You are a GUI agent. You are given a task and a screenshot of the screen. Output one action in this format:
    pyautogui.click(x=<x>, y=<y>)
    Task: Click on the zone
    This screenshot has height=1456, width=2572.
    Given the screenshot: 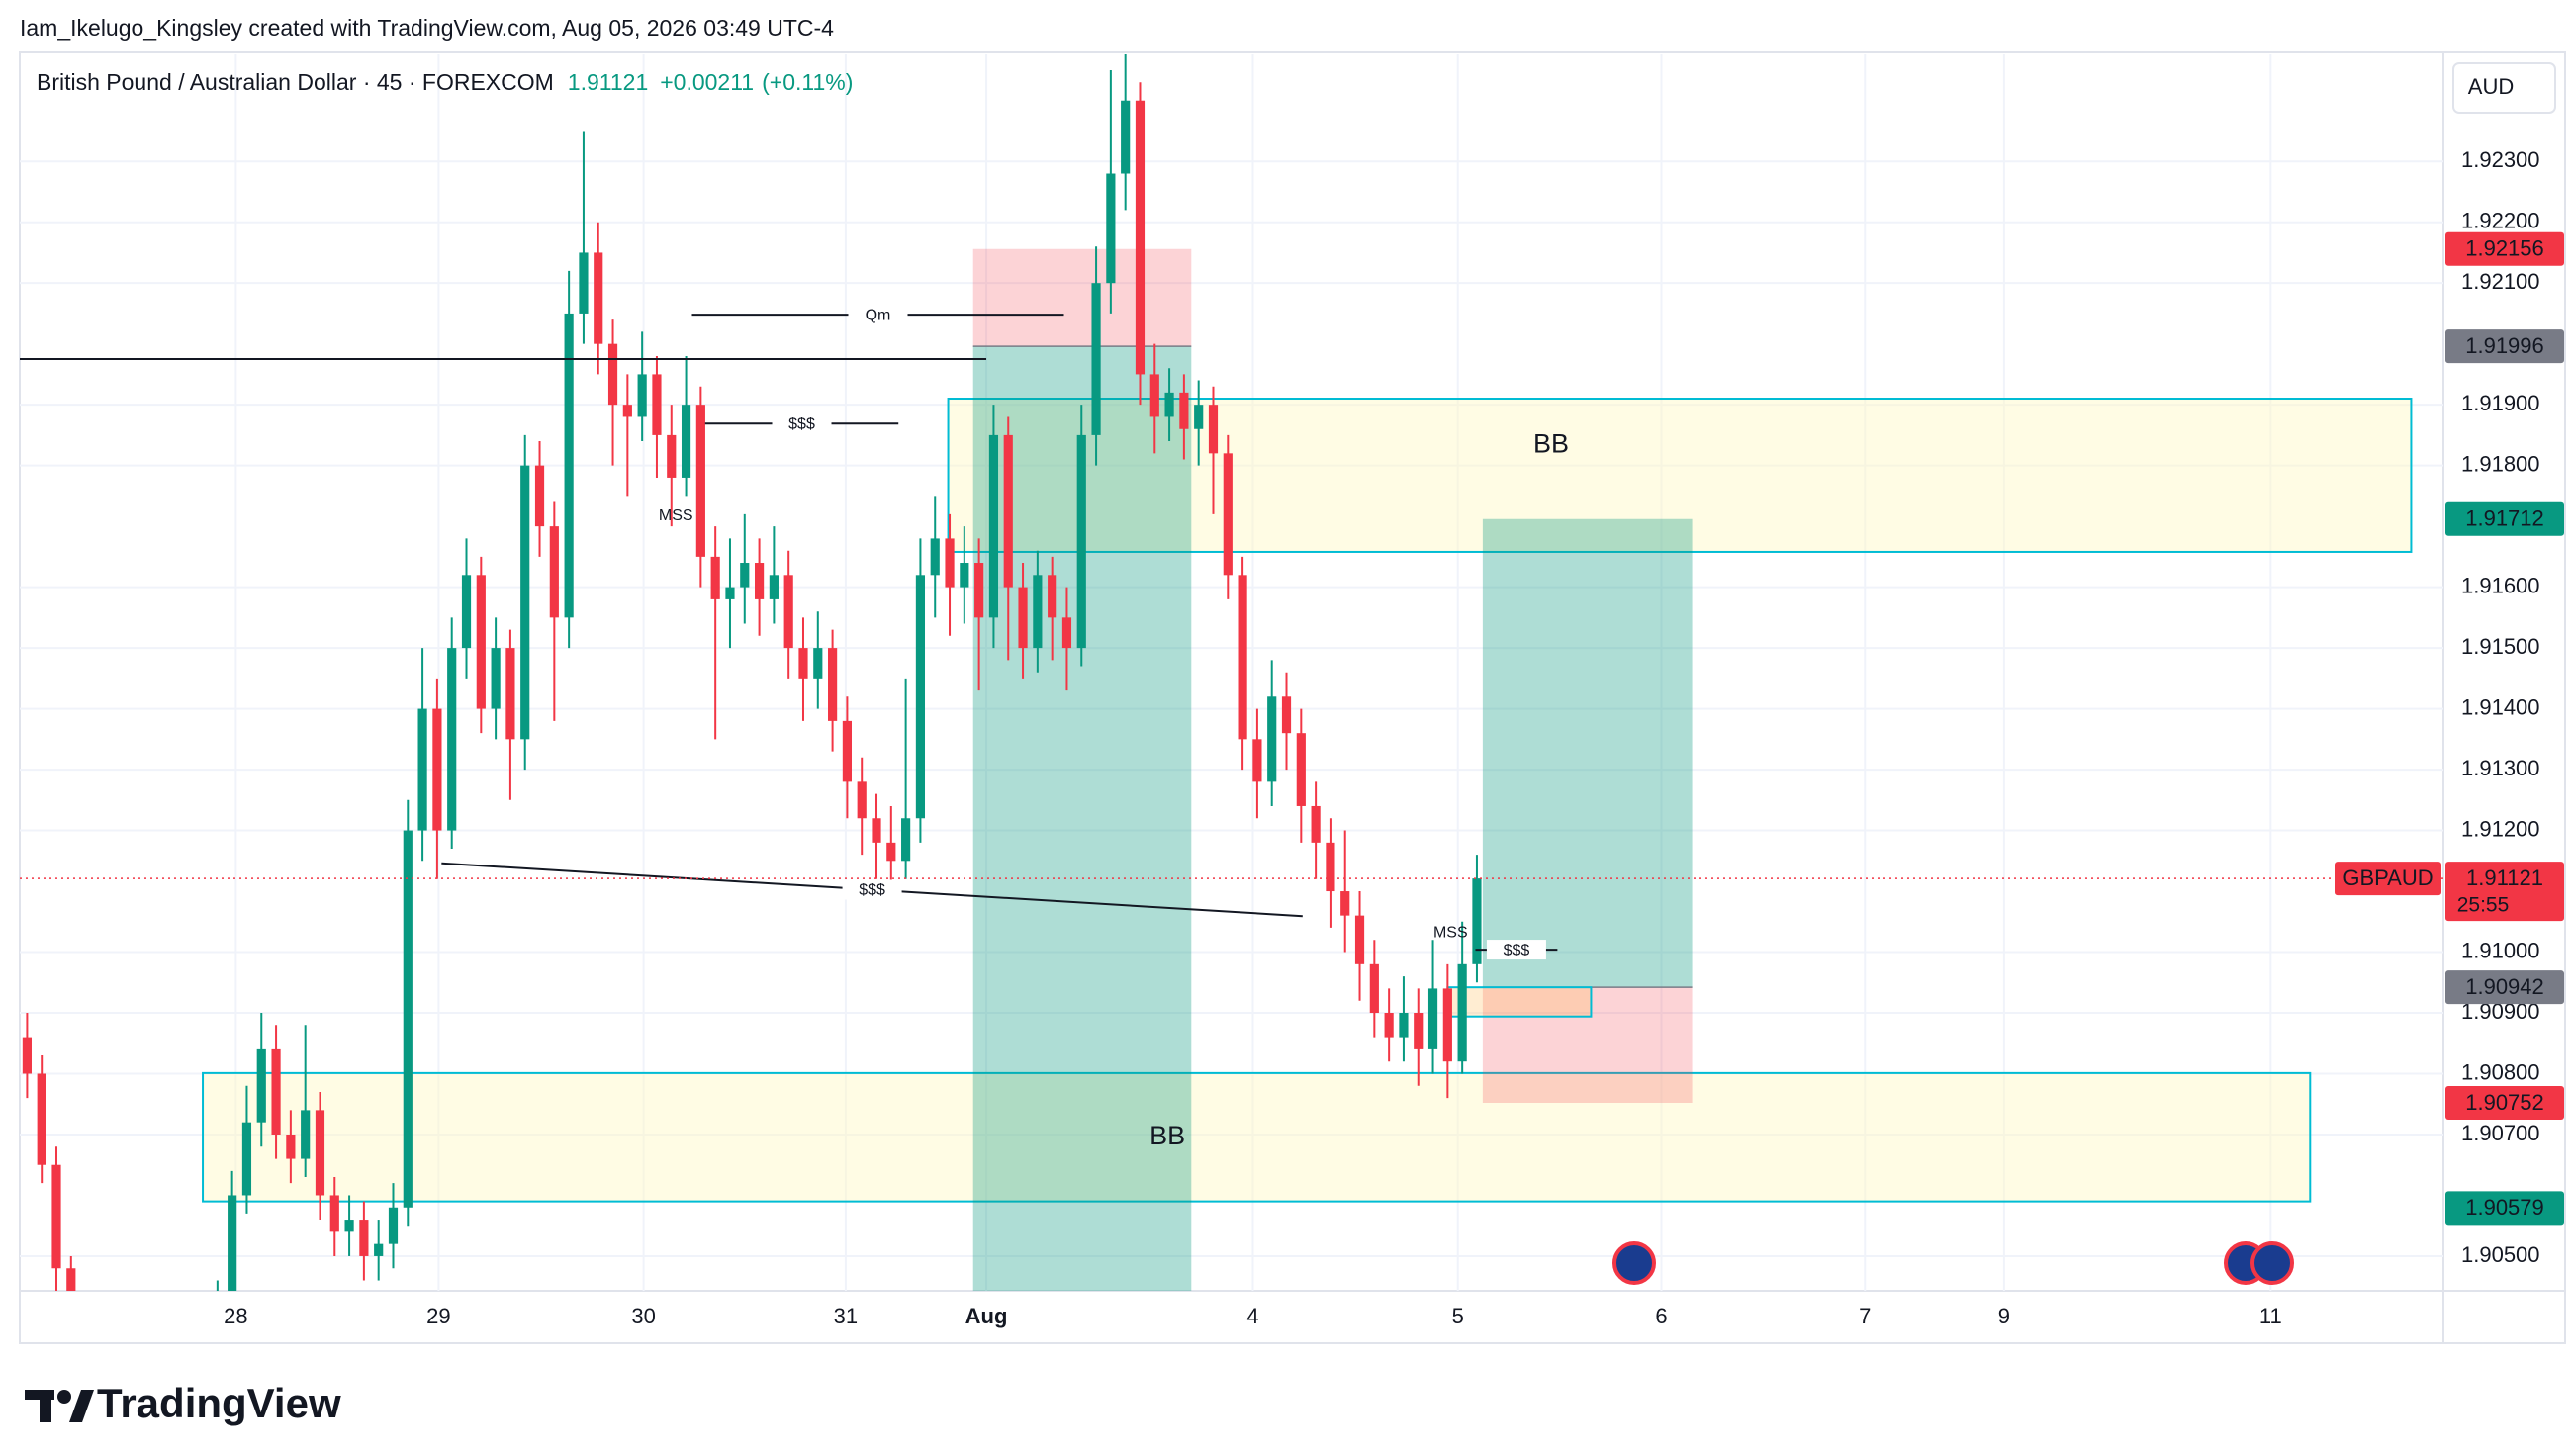 What is the action you would take?
    pyautogui.click(x=1257, y=1137)
    